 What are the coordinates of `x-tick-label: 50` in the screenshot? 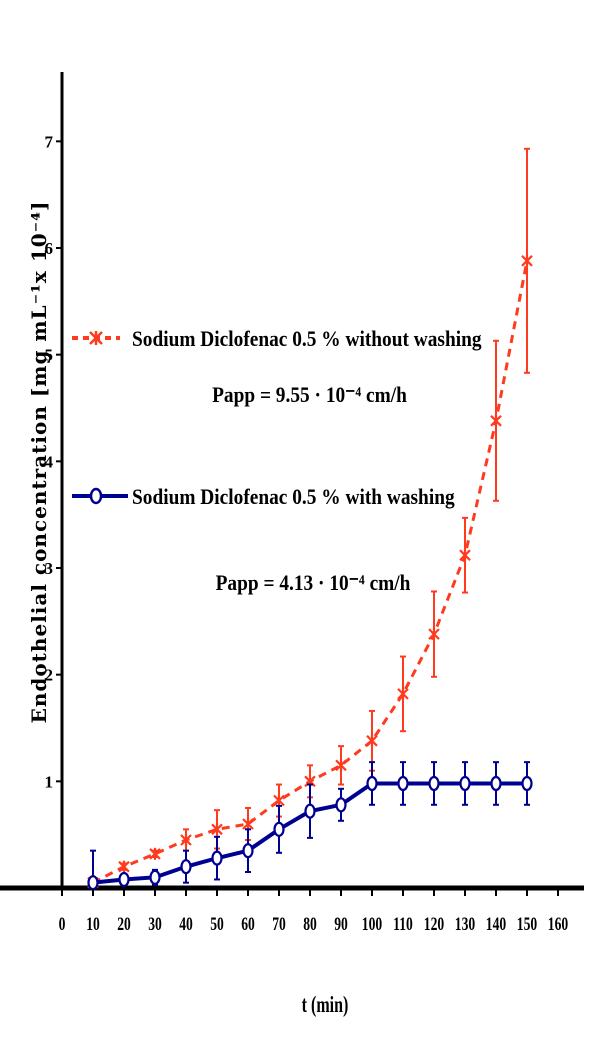 It's located at (217, 924).